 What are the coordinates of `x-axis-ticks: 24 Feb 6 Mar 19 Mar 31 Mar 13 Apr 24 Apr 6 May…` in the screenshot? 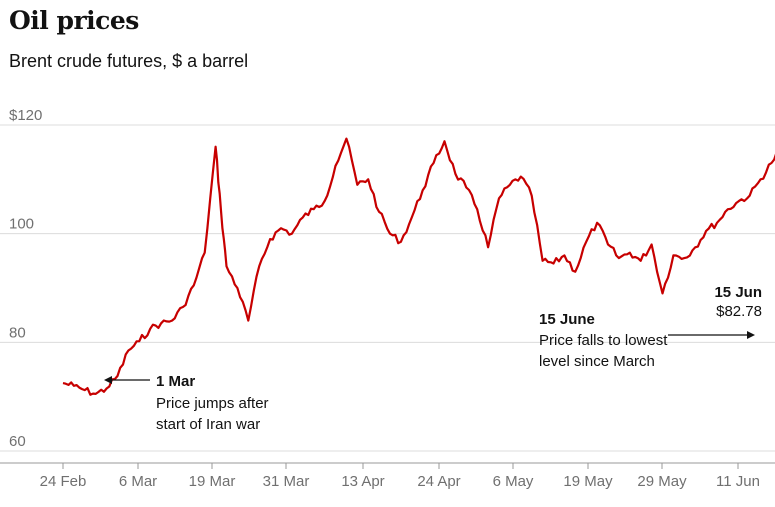 It's located at (400, 476).